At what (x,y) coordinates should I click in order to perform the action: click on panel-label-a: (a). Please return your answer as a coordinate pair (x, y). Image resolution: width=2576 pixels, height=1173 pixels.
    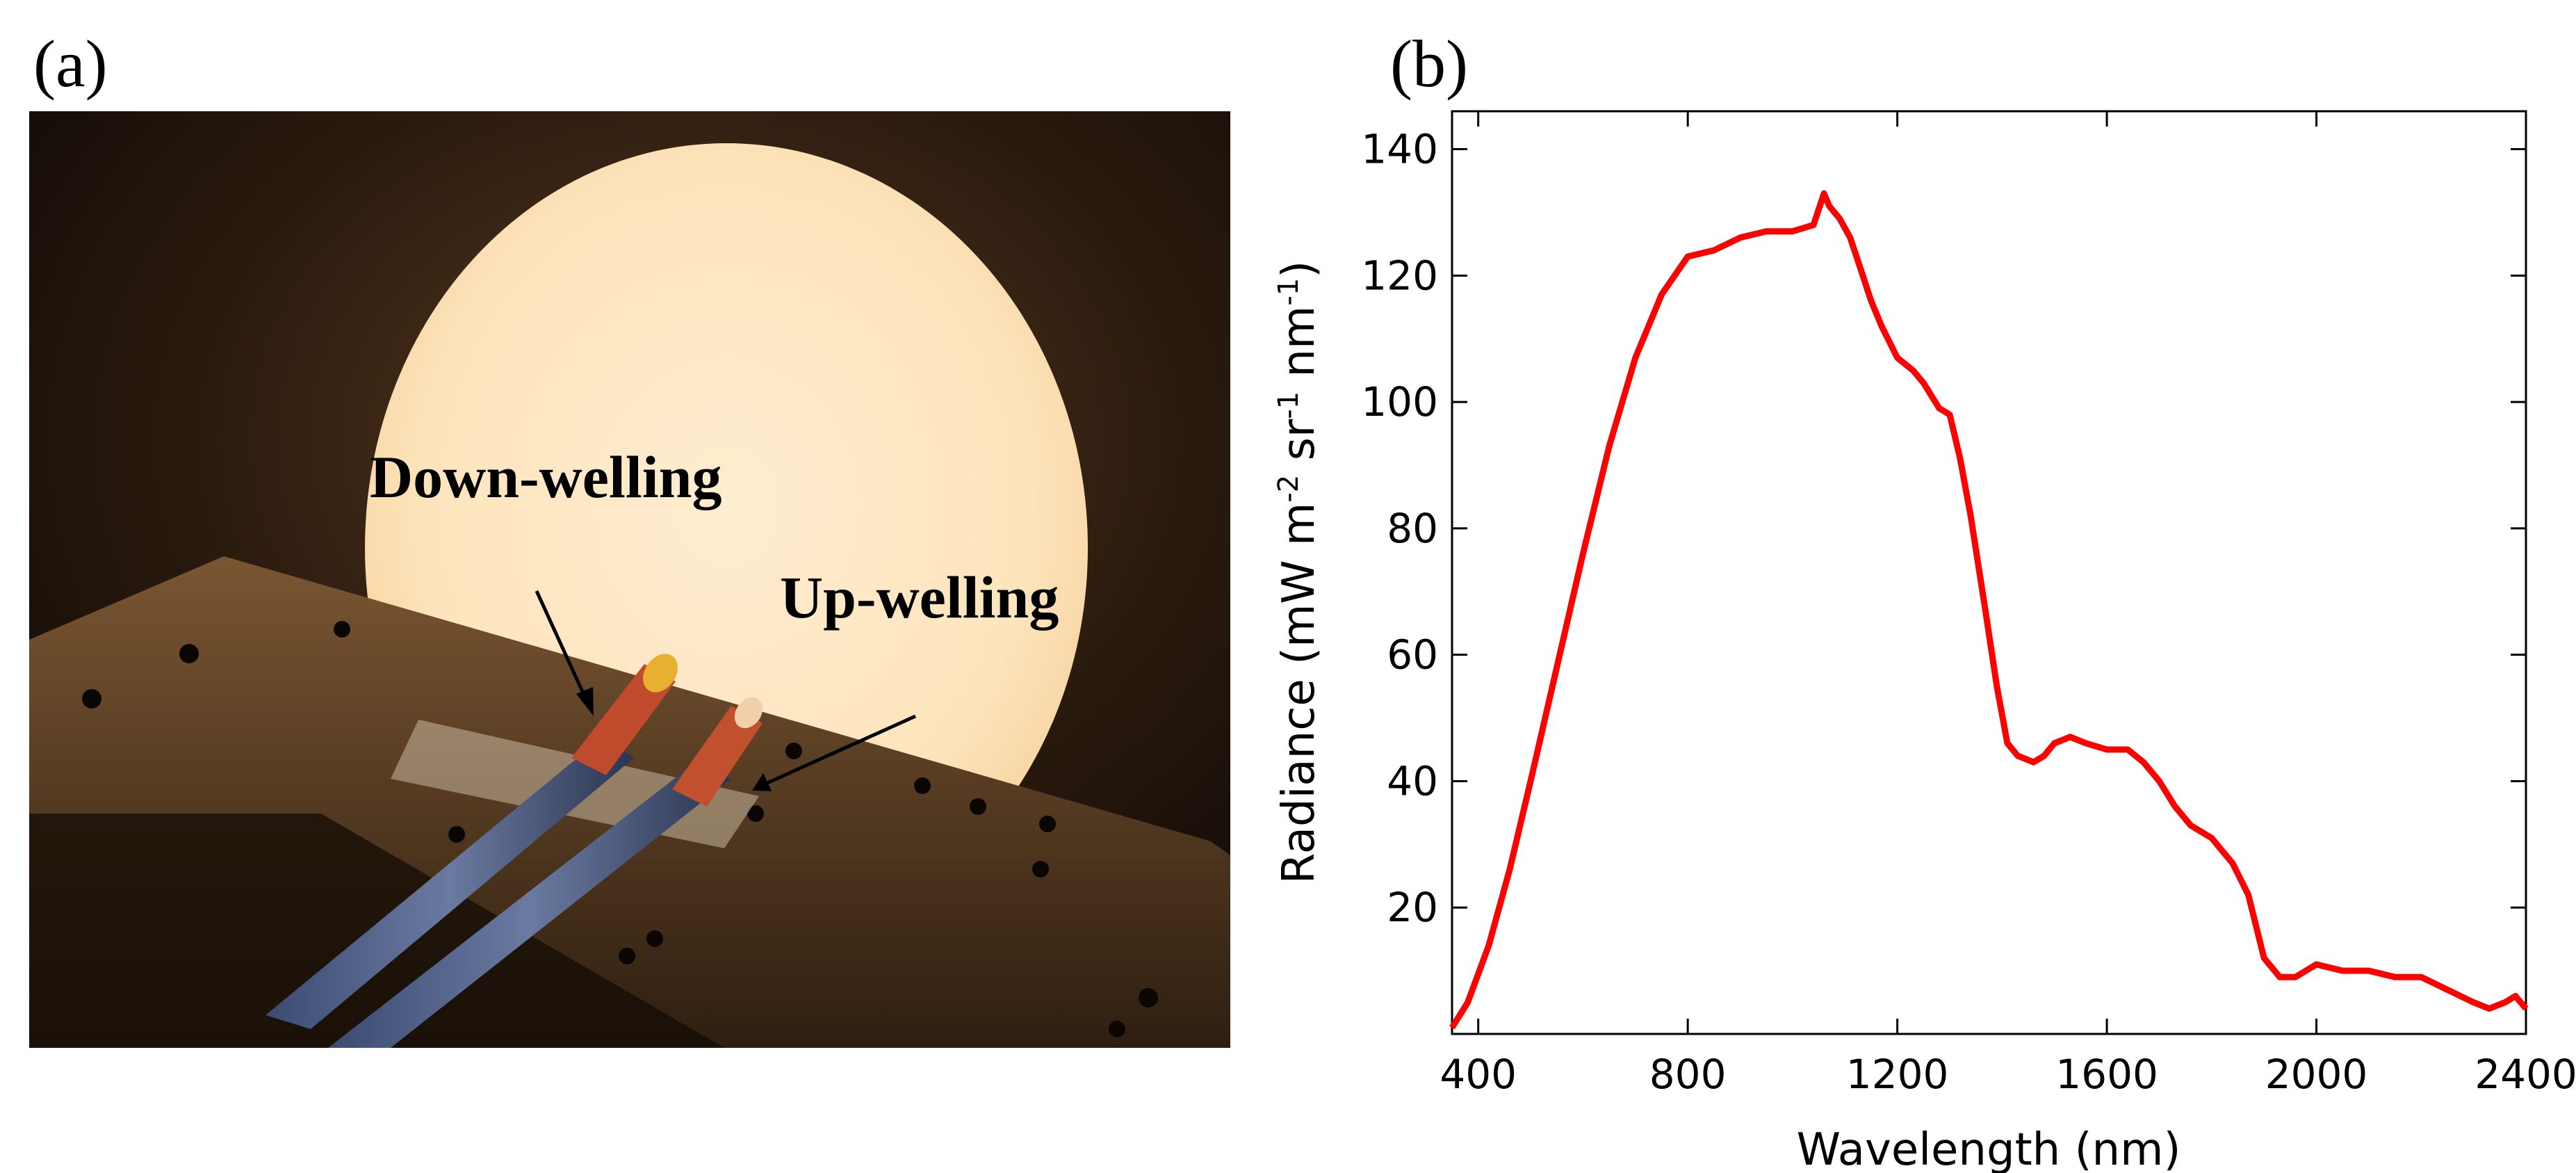
    Looking at the image, I should click on (70, 63).